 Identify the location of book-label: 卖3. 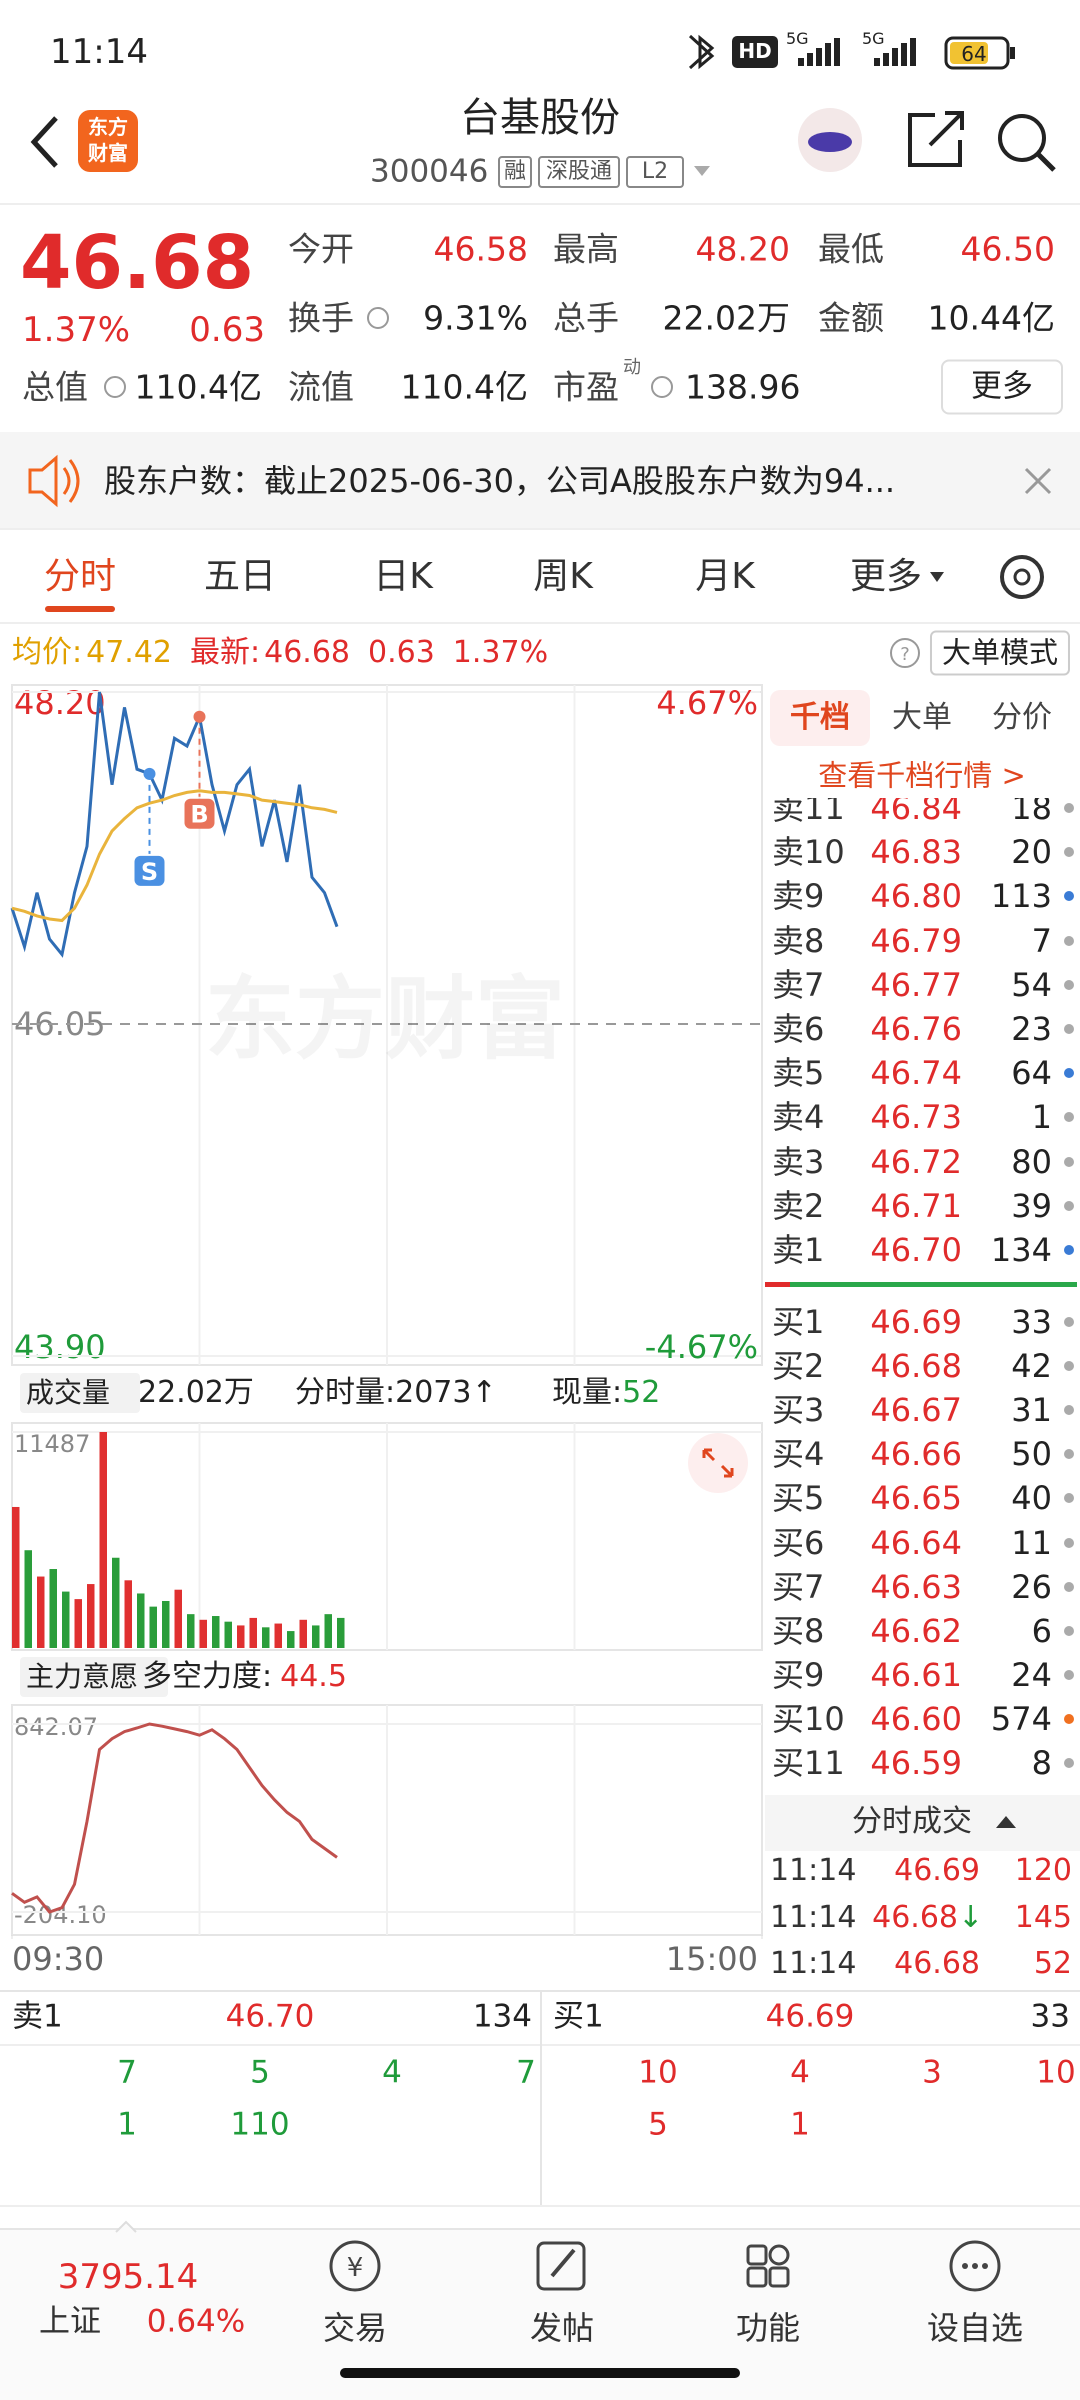
(798, 1161).